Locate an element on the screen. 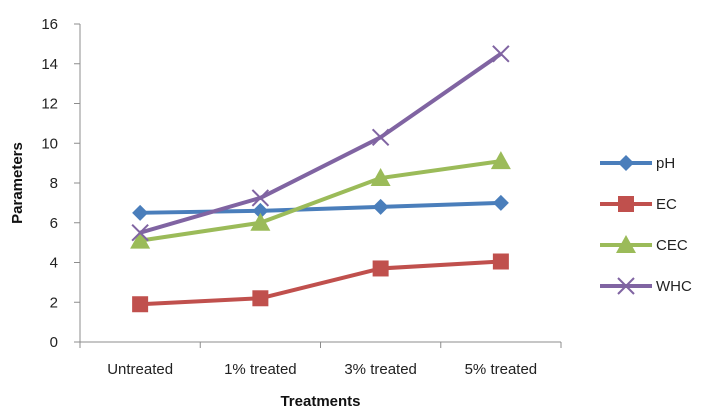  series-ec is located at coordinates (320, 283).